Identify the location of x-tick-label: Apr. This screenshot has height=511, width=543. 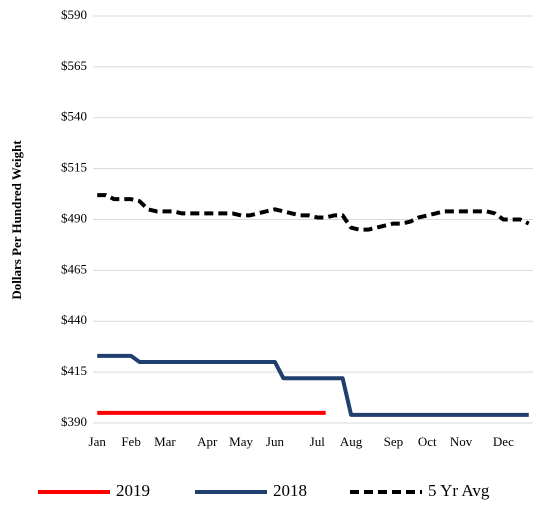
(207, 441).